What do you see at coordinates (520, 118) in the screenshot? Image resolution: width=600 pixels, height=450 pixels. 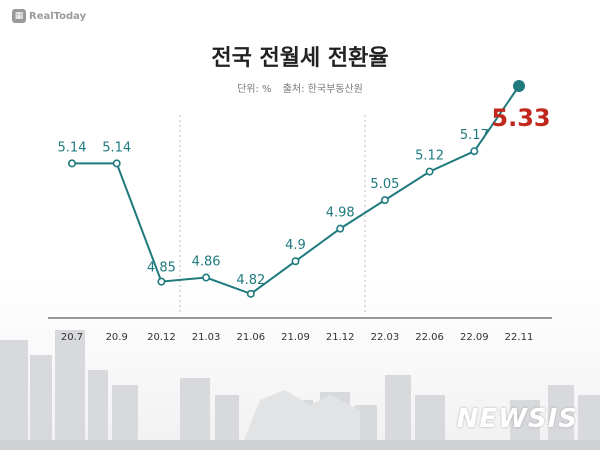 I see `value-label-22.11: 5.33` at bounding box center [520, 118].